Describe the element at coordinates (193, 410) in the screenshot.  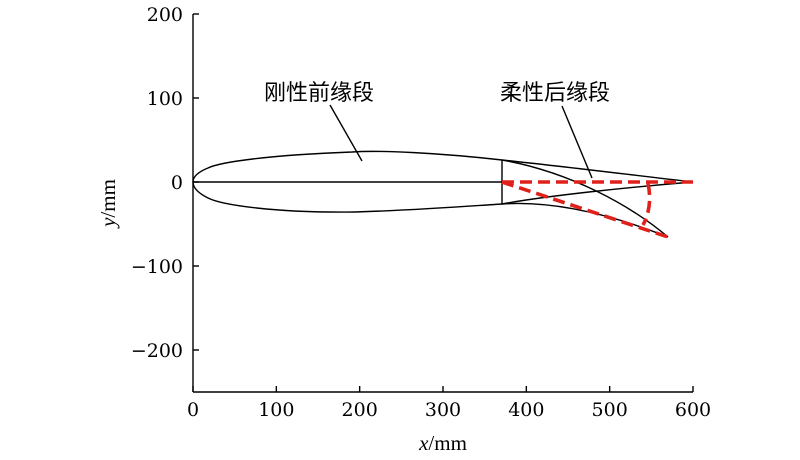
I see `x-tick-label: 0` at that location.